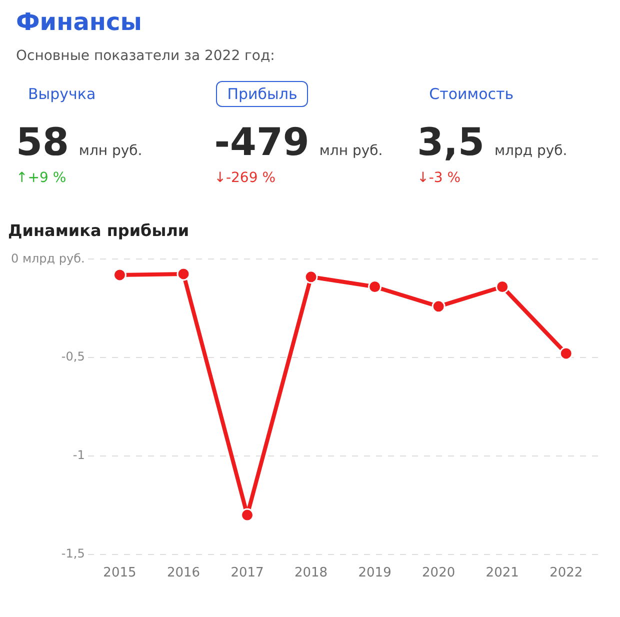 This screenshot has width=620, height=617. What do you see at coordinates (471, 94) in the screenshot?
I see `text: Стоимость` at bounding box center [471, 94].